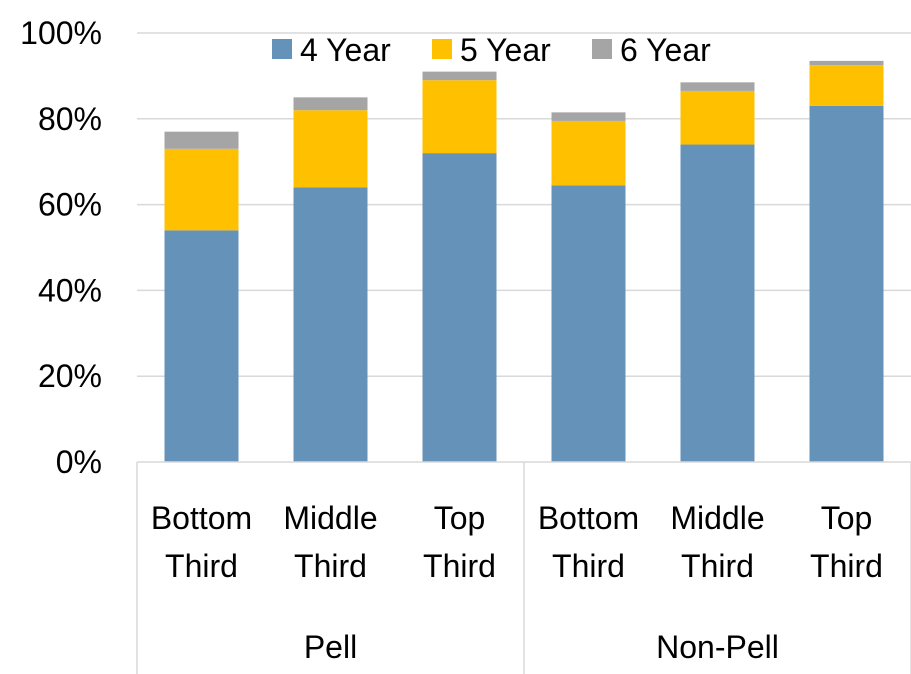 The image size is (911, 674). Describe the element at coordinates (330, 647) in the screenshot. I see `group-label: Pell` at that location.